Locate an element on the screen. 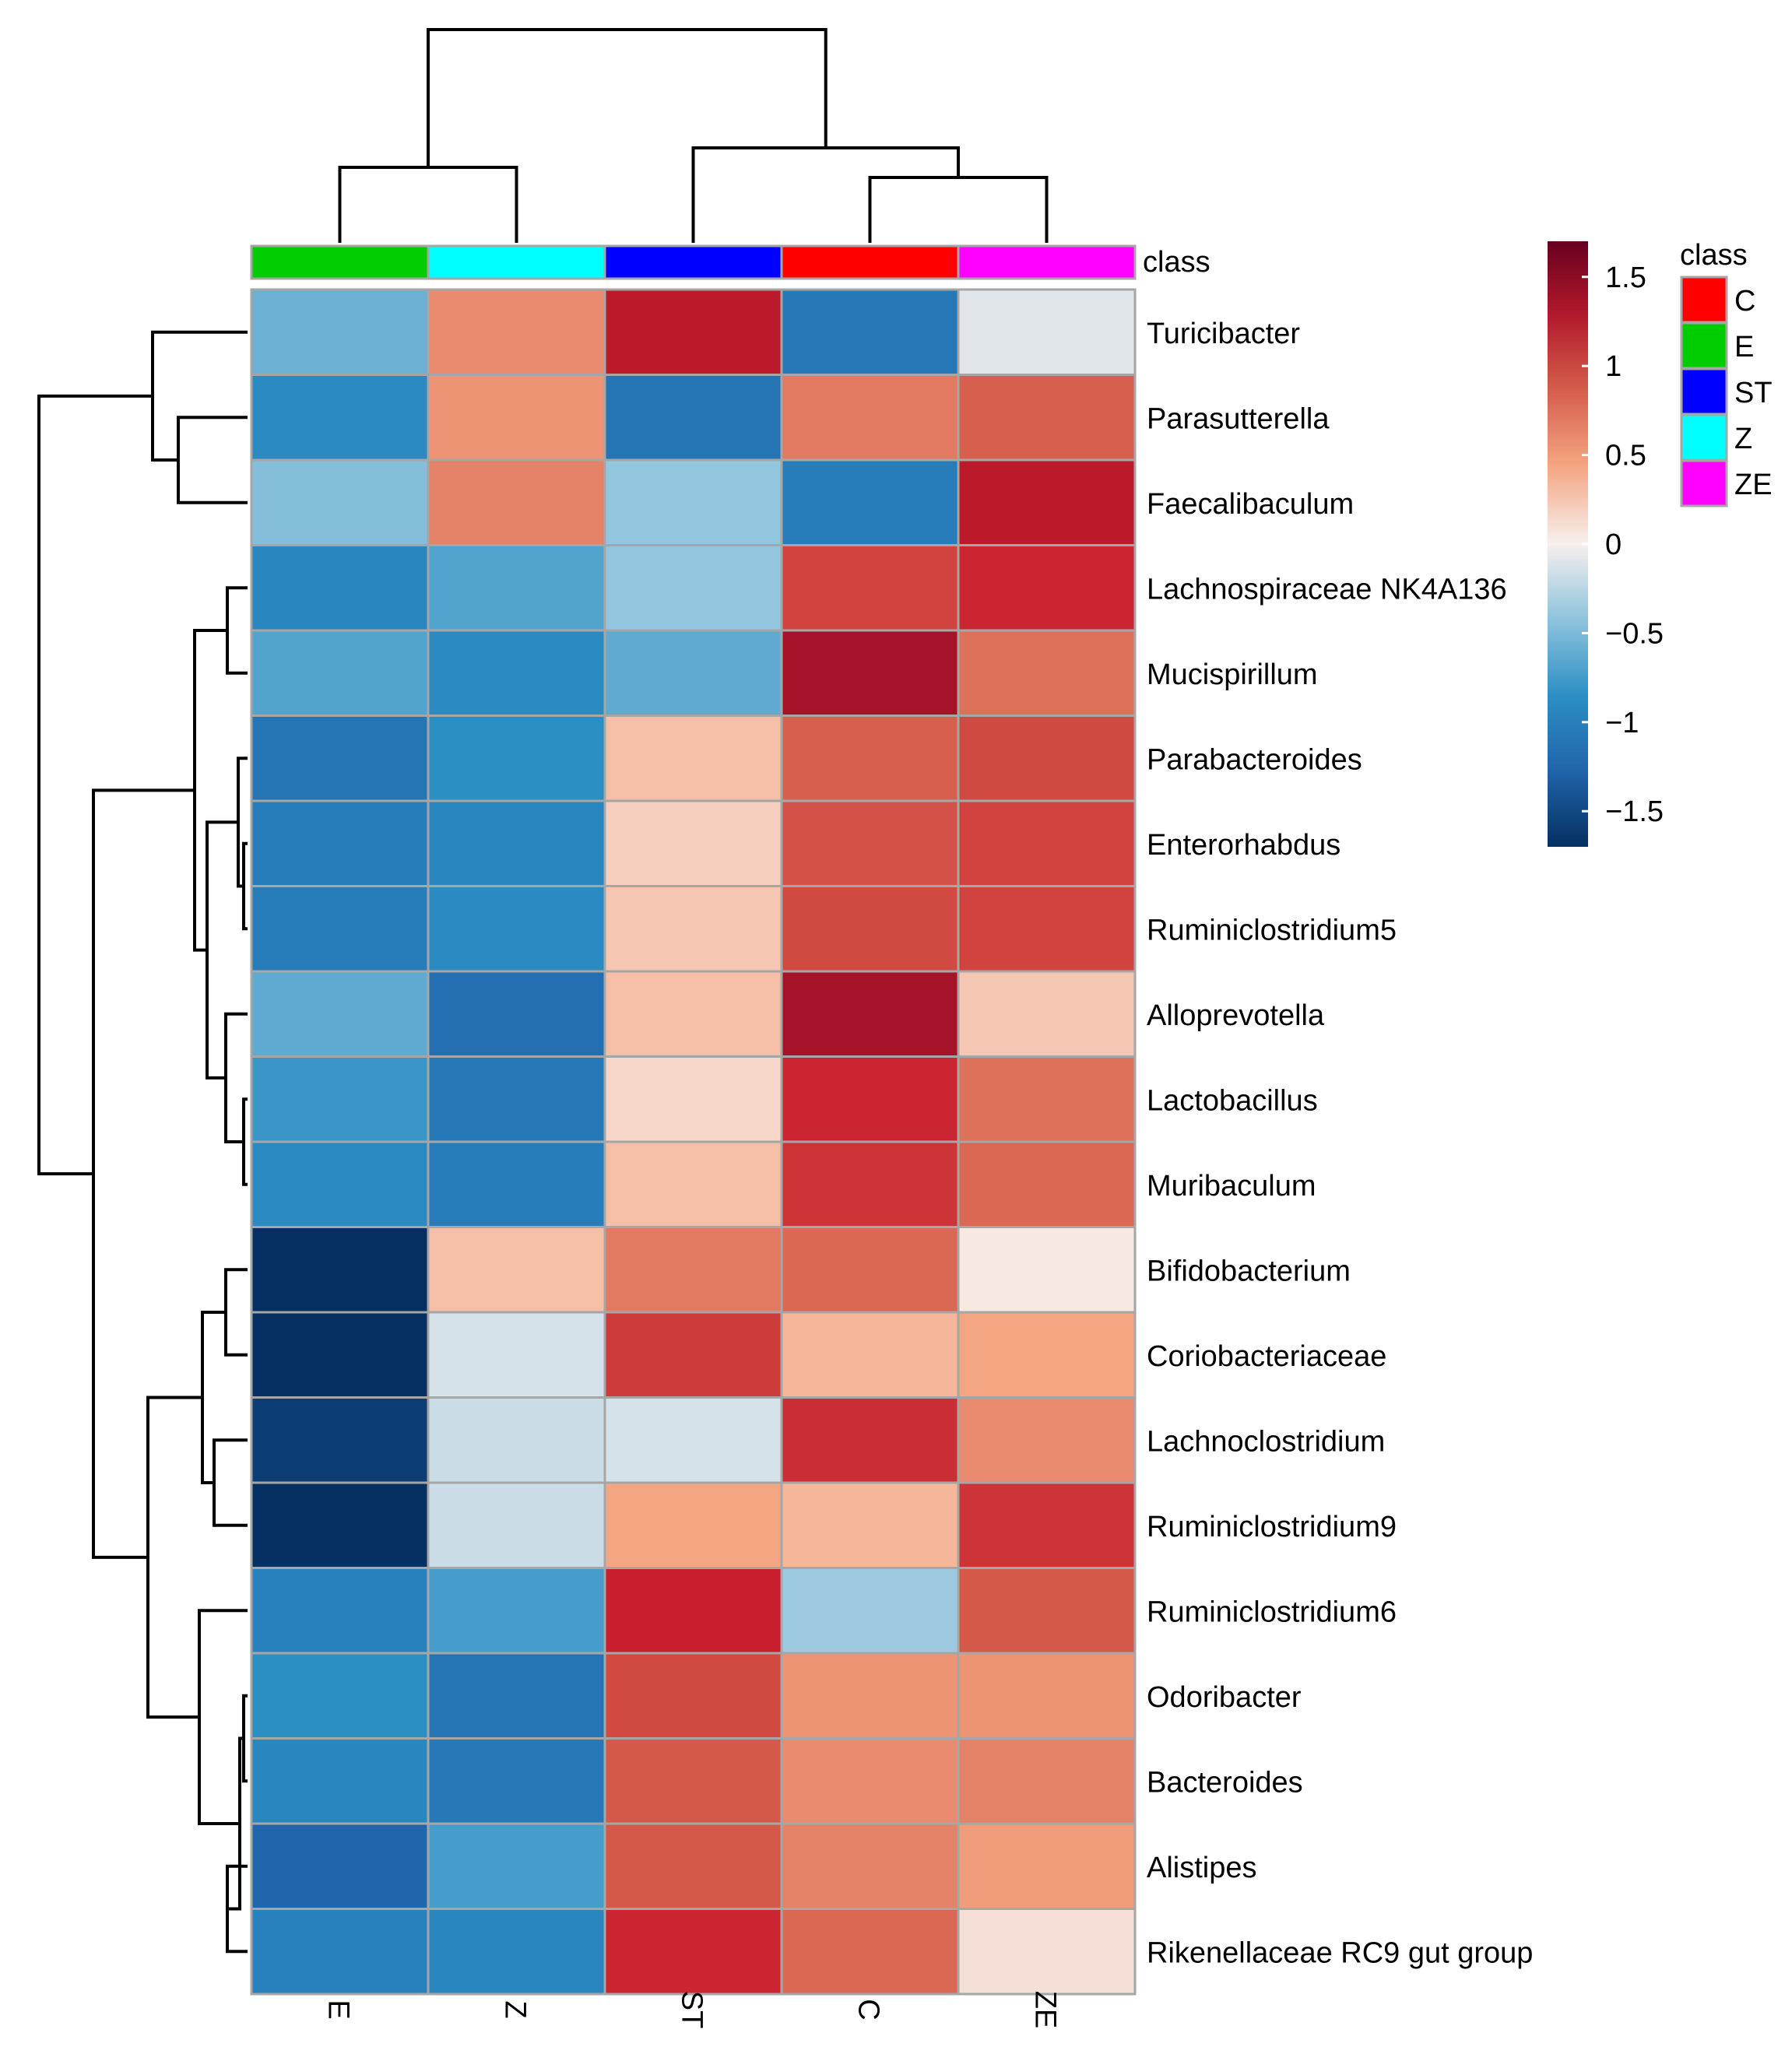  class-legend: class CE ST Z ZE is located at coordinates (1726, 373).